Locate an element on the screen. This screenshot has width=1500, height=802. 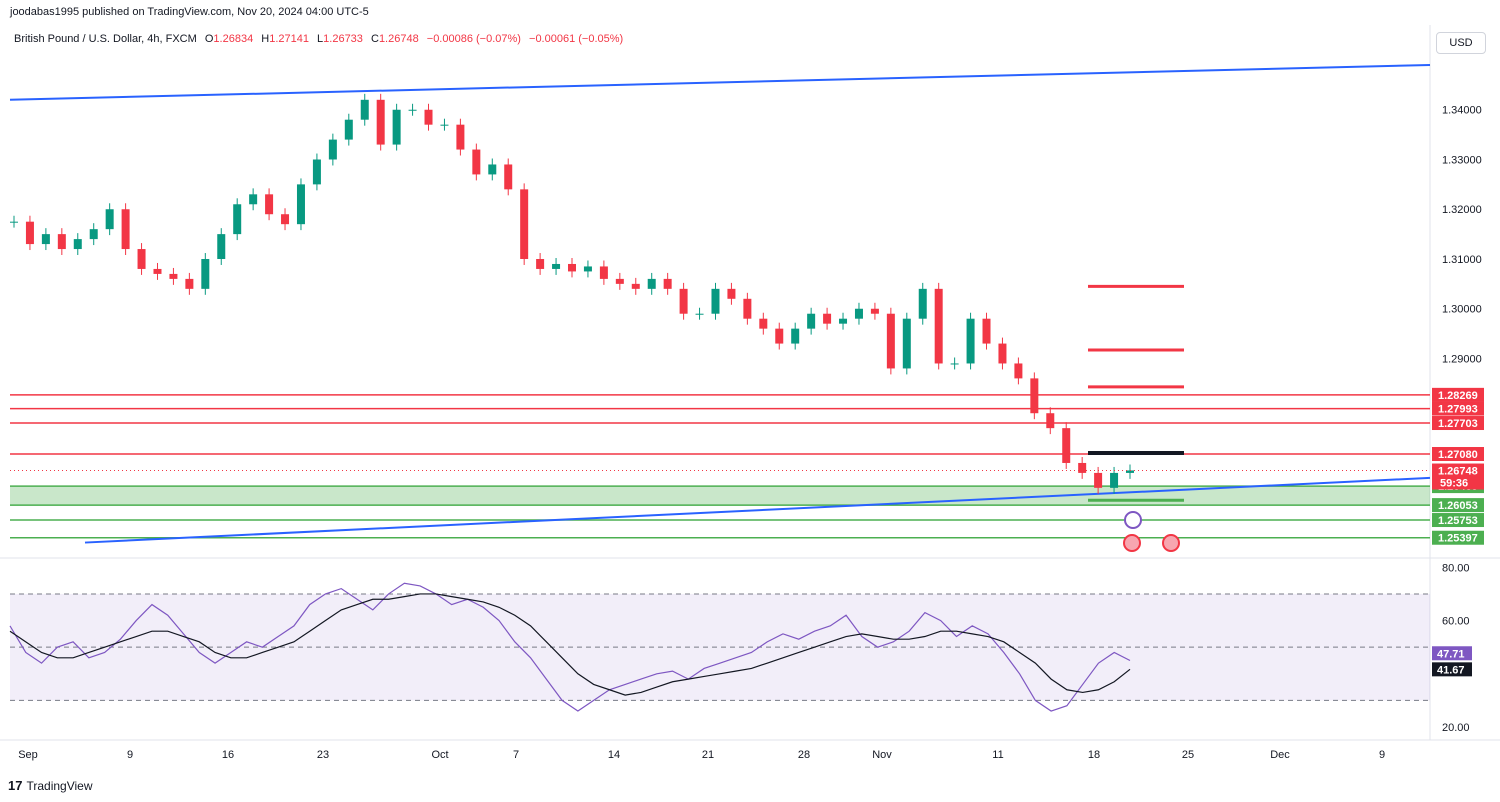
time-tick-label: 21 is located at coordinates (708, 755).